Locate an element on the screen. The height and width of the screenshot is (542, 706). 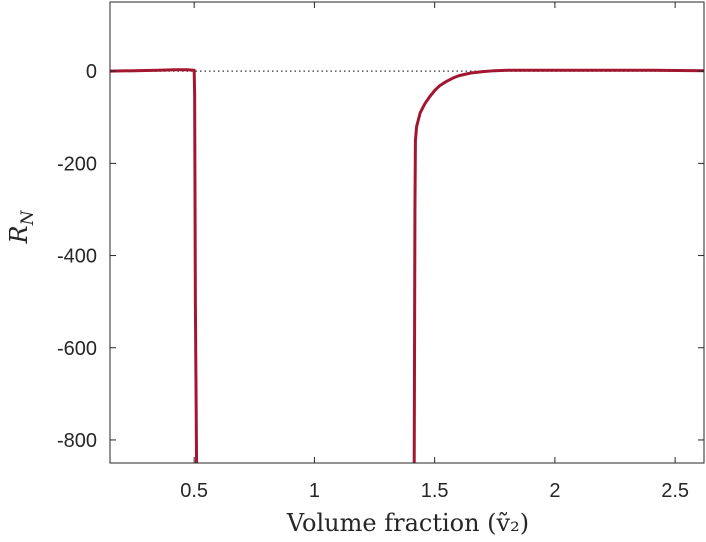
x-tick-label: 1 is located at coordinates (314, 491).